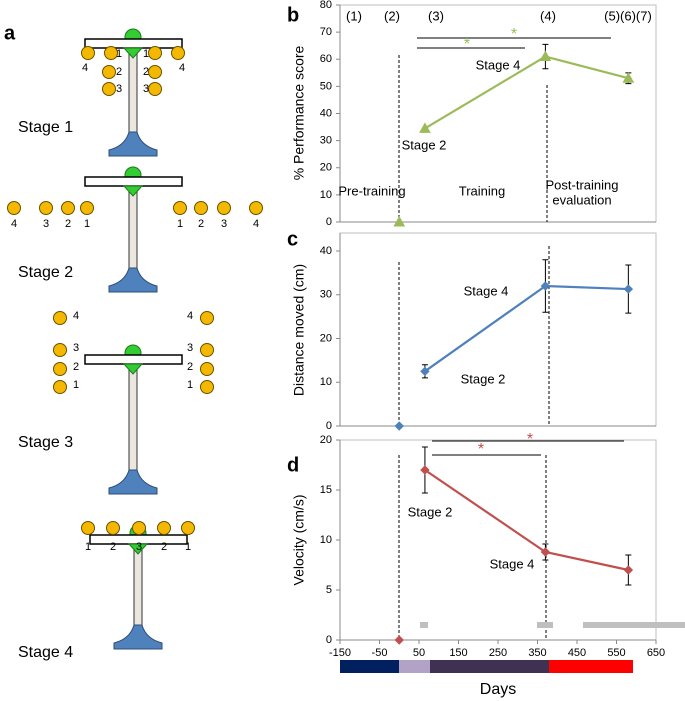  I want to click on y-axis-label: Distance moved (cm), so click(299, 330).